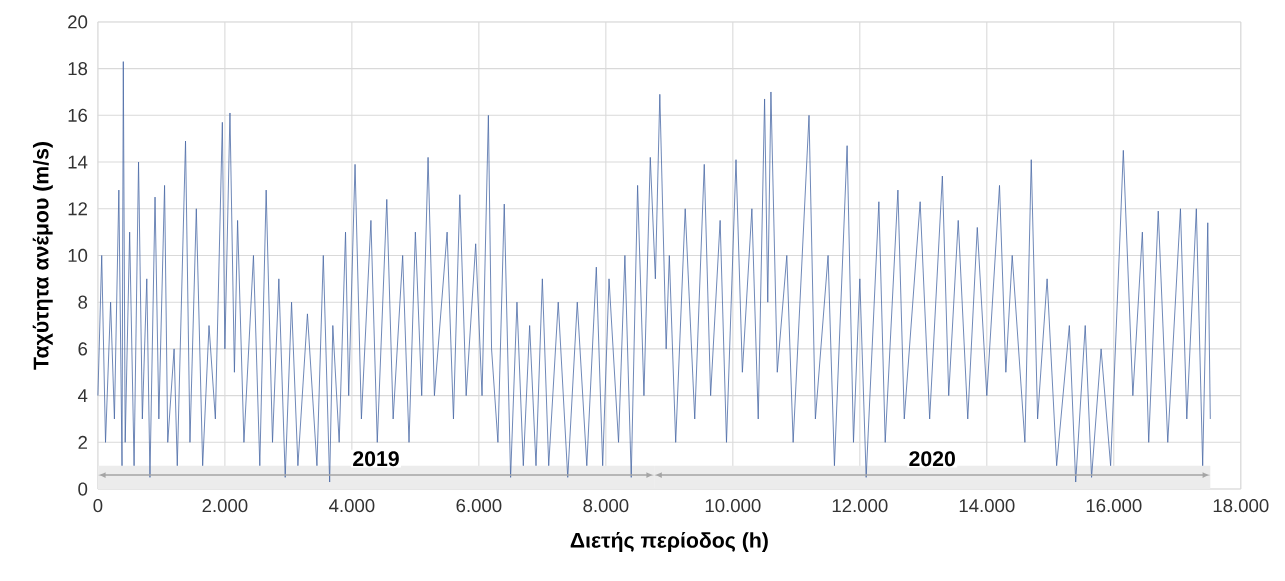 The height and width of the screenshot is (581, 1285). I want to click on band-label: 2019, so click(376, 459).